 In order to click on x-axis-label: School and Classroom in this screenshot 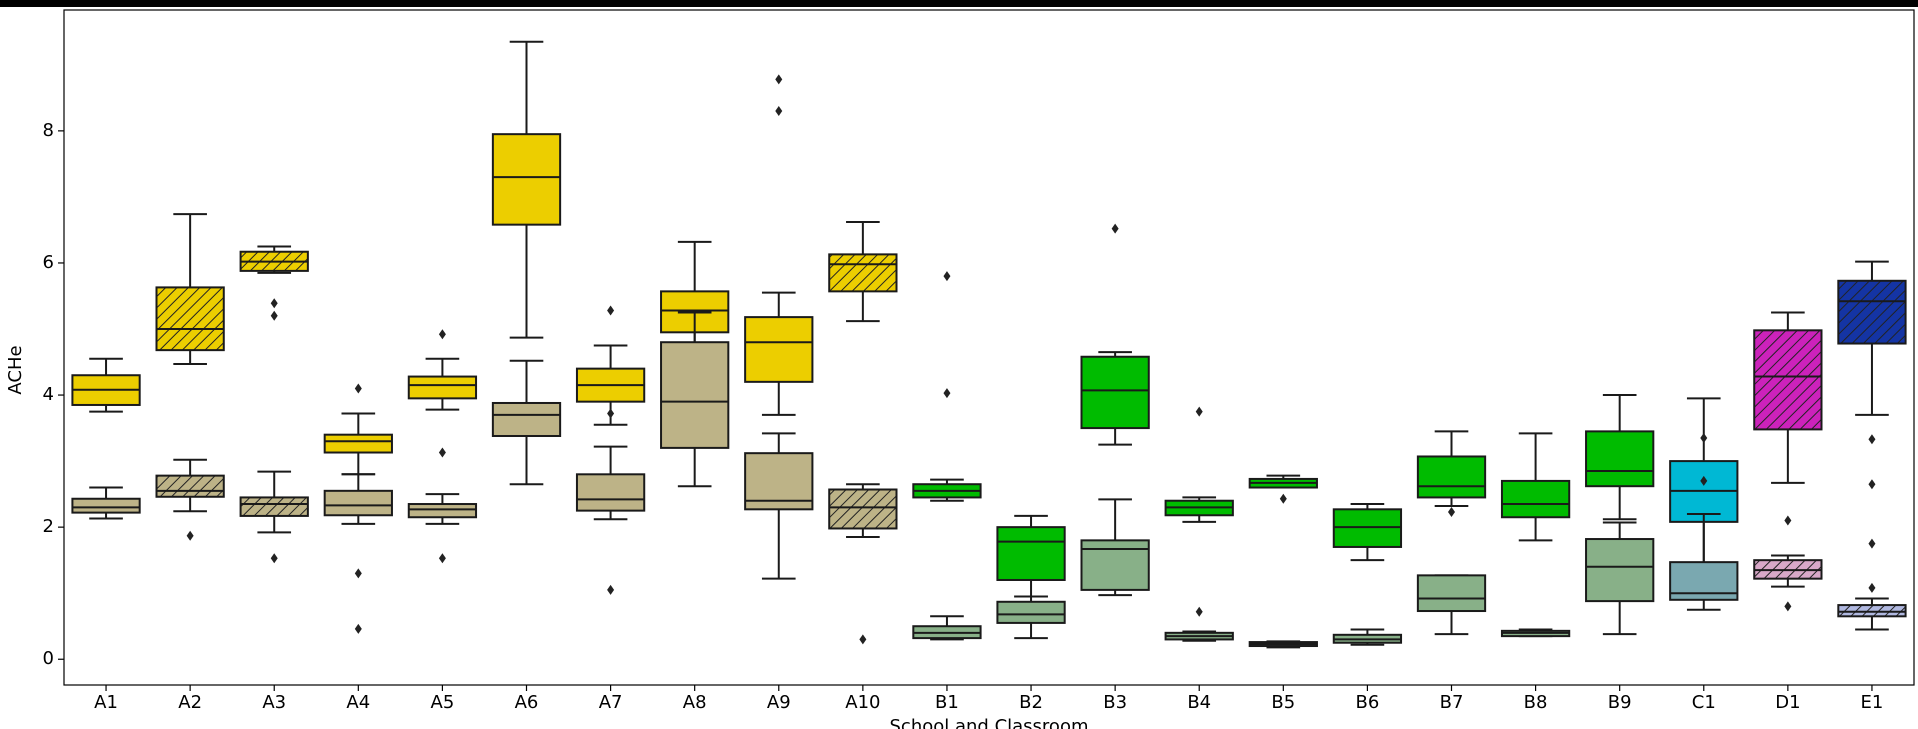, I will do `click(989, 722)`.